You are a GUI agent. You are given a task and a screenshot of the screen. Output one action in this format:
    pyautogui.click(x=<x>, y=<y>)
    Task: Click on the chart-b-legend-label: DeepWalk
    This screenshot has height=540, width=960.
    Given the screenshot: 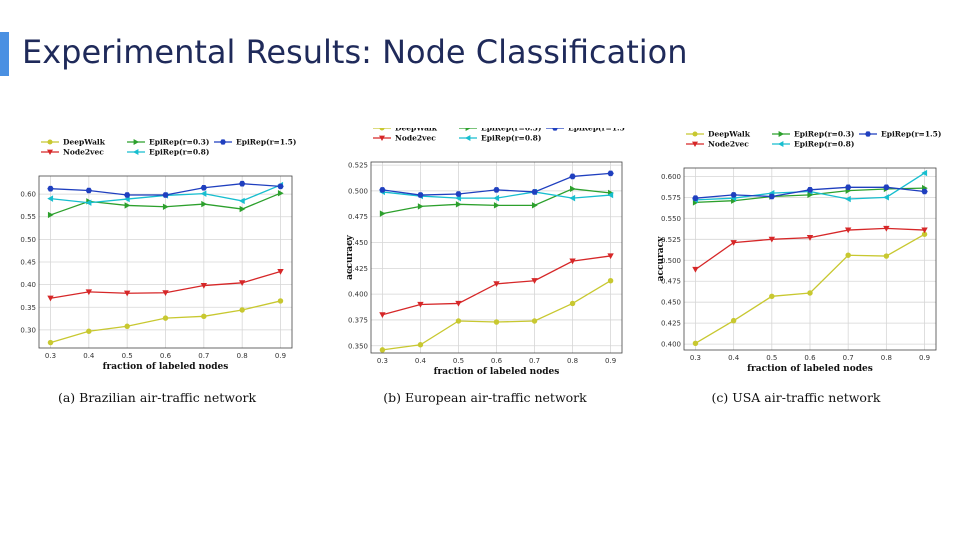 What is the action you would take?
    pyautogui.click(x=416, y=130)
    